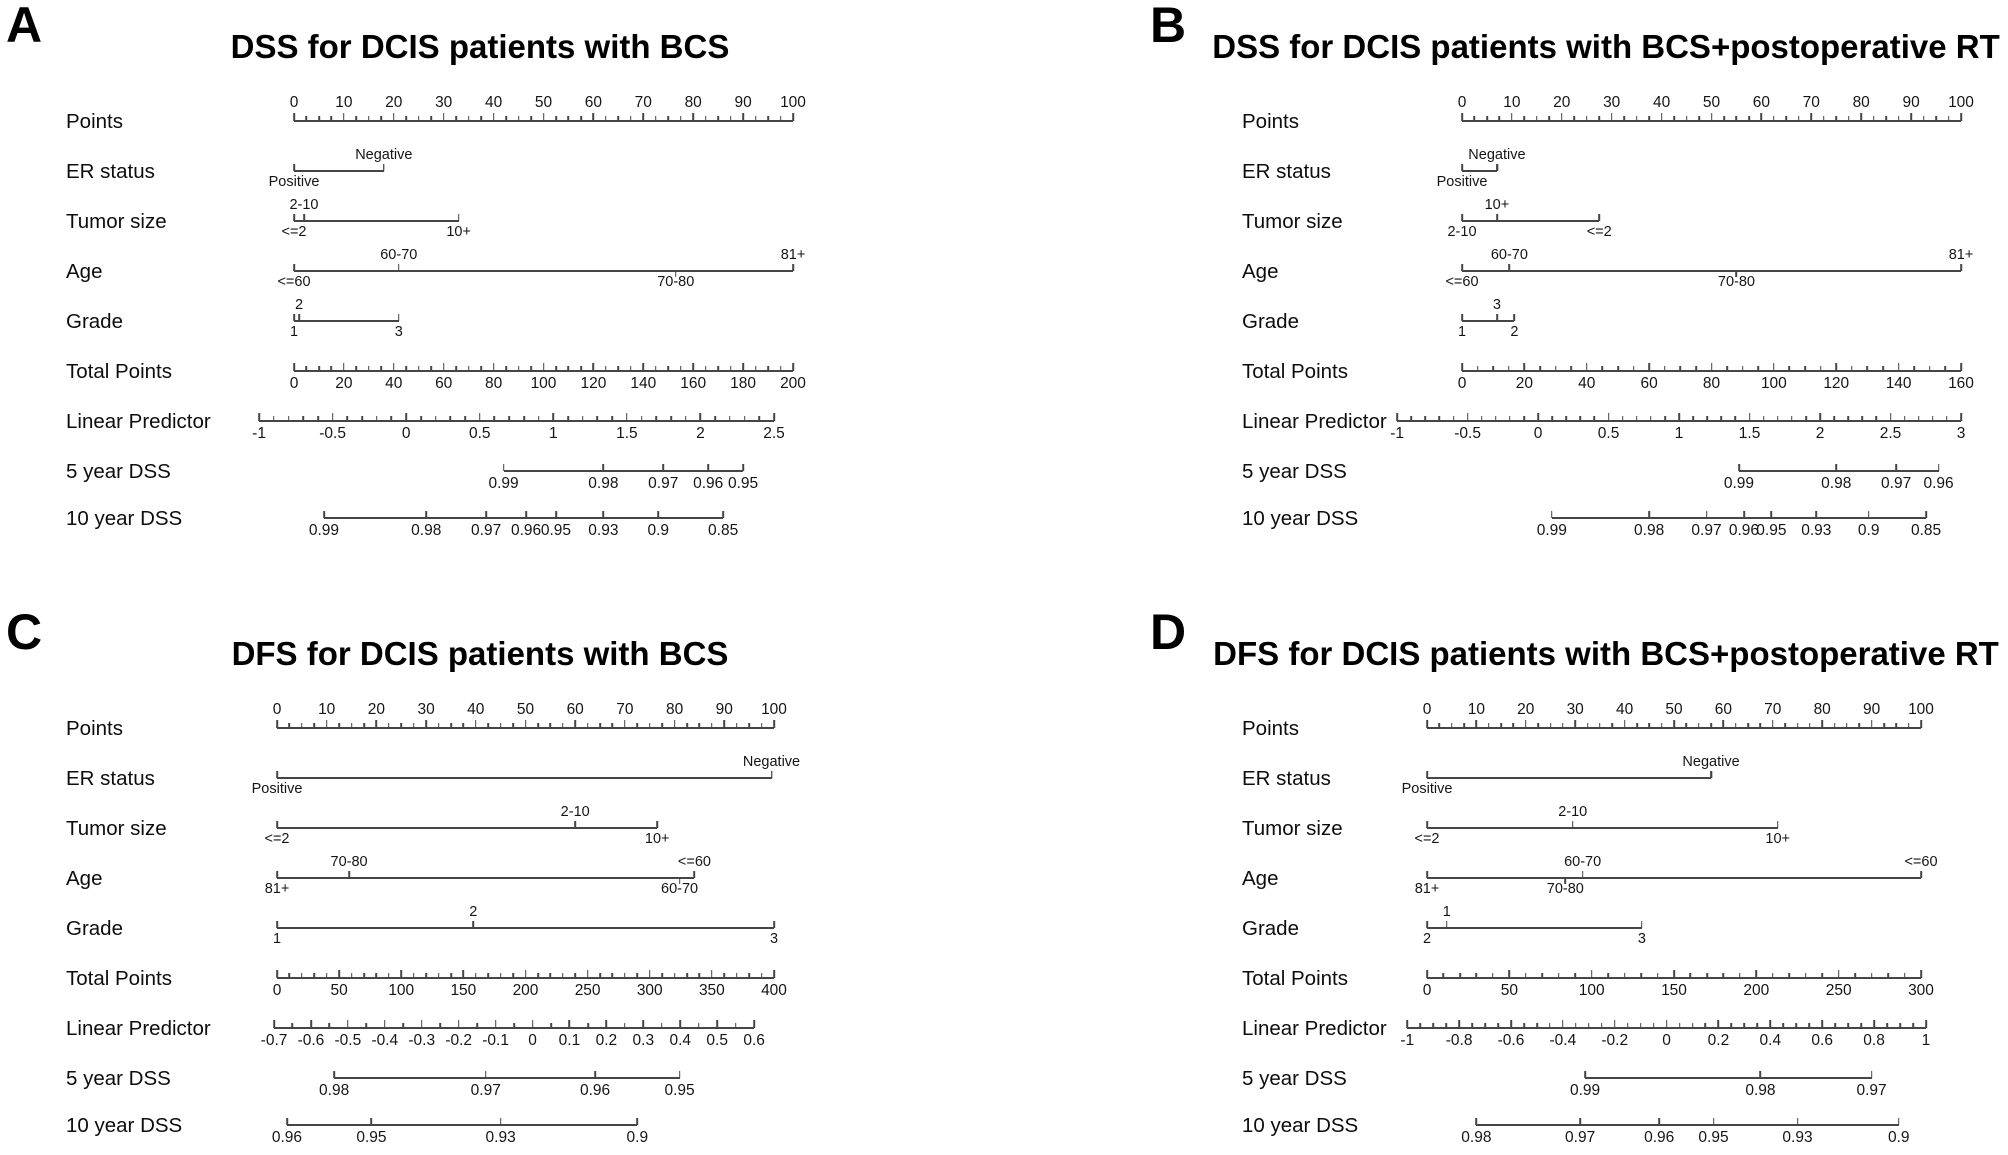 This screenshot has height=1155, width=2008. What do you see at coordinates (277, 939) in the screenshot?
I see `tick-label: 1` at bounding box center [277, 939].